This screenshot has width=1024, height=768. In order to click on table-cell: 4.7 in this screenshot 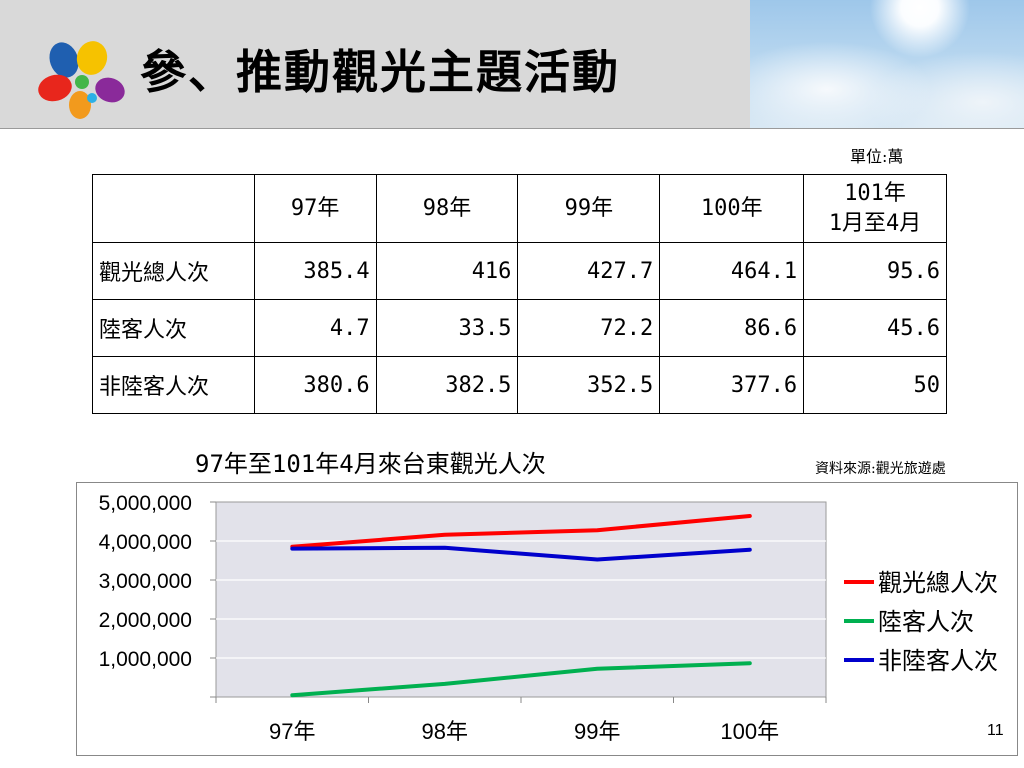, I will do `click(315, 328)`.